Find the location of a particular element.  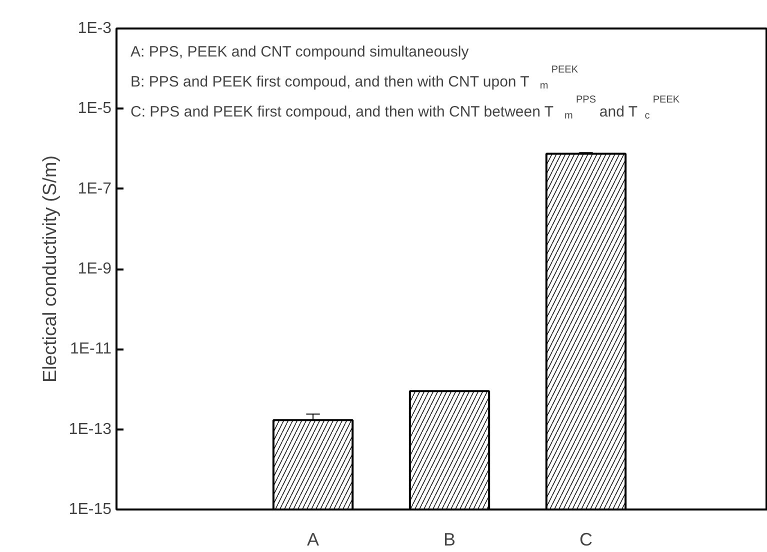

y-tick-label: 1E-7 is located at coordinates (95, 189).